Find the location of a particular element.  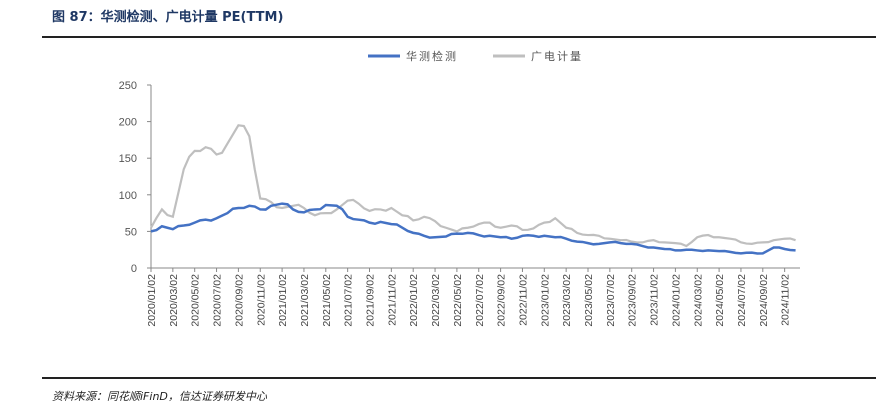

x-tick-label: 2023/11/02 is located at coordinates (655, 300).